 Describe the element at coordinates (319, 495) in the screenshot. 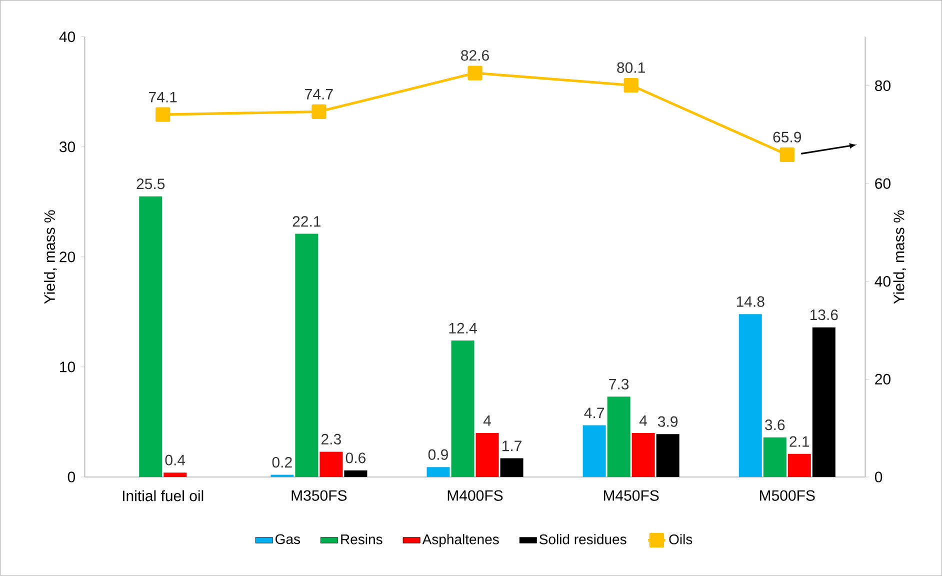

I see `x-tick-label: M350FS` at that location.